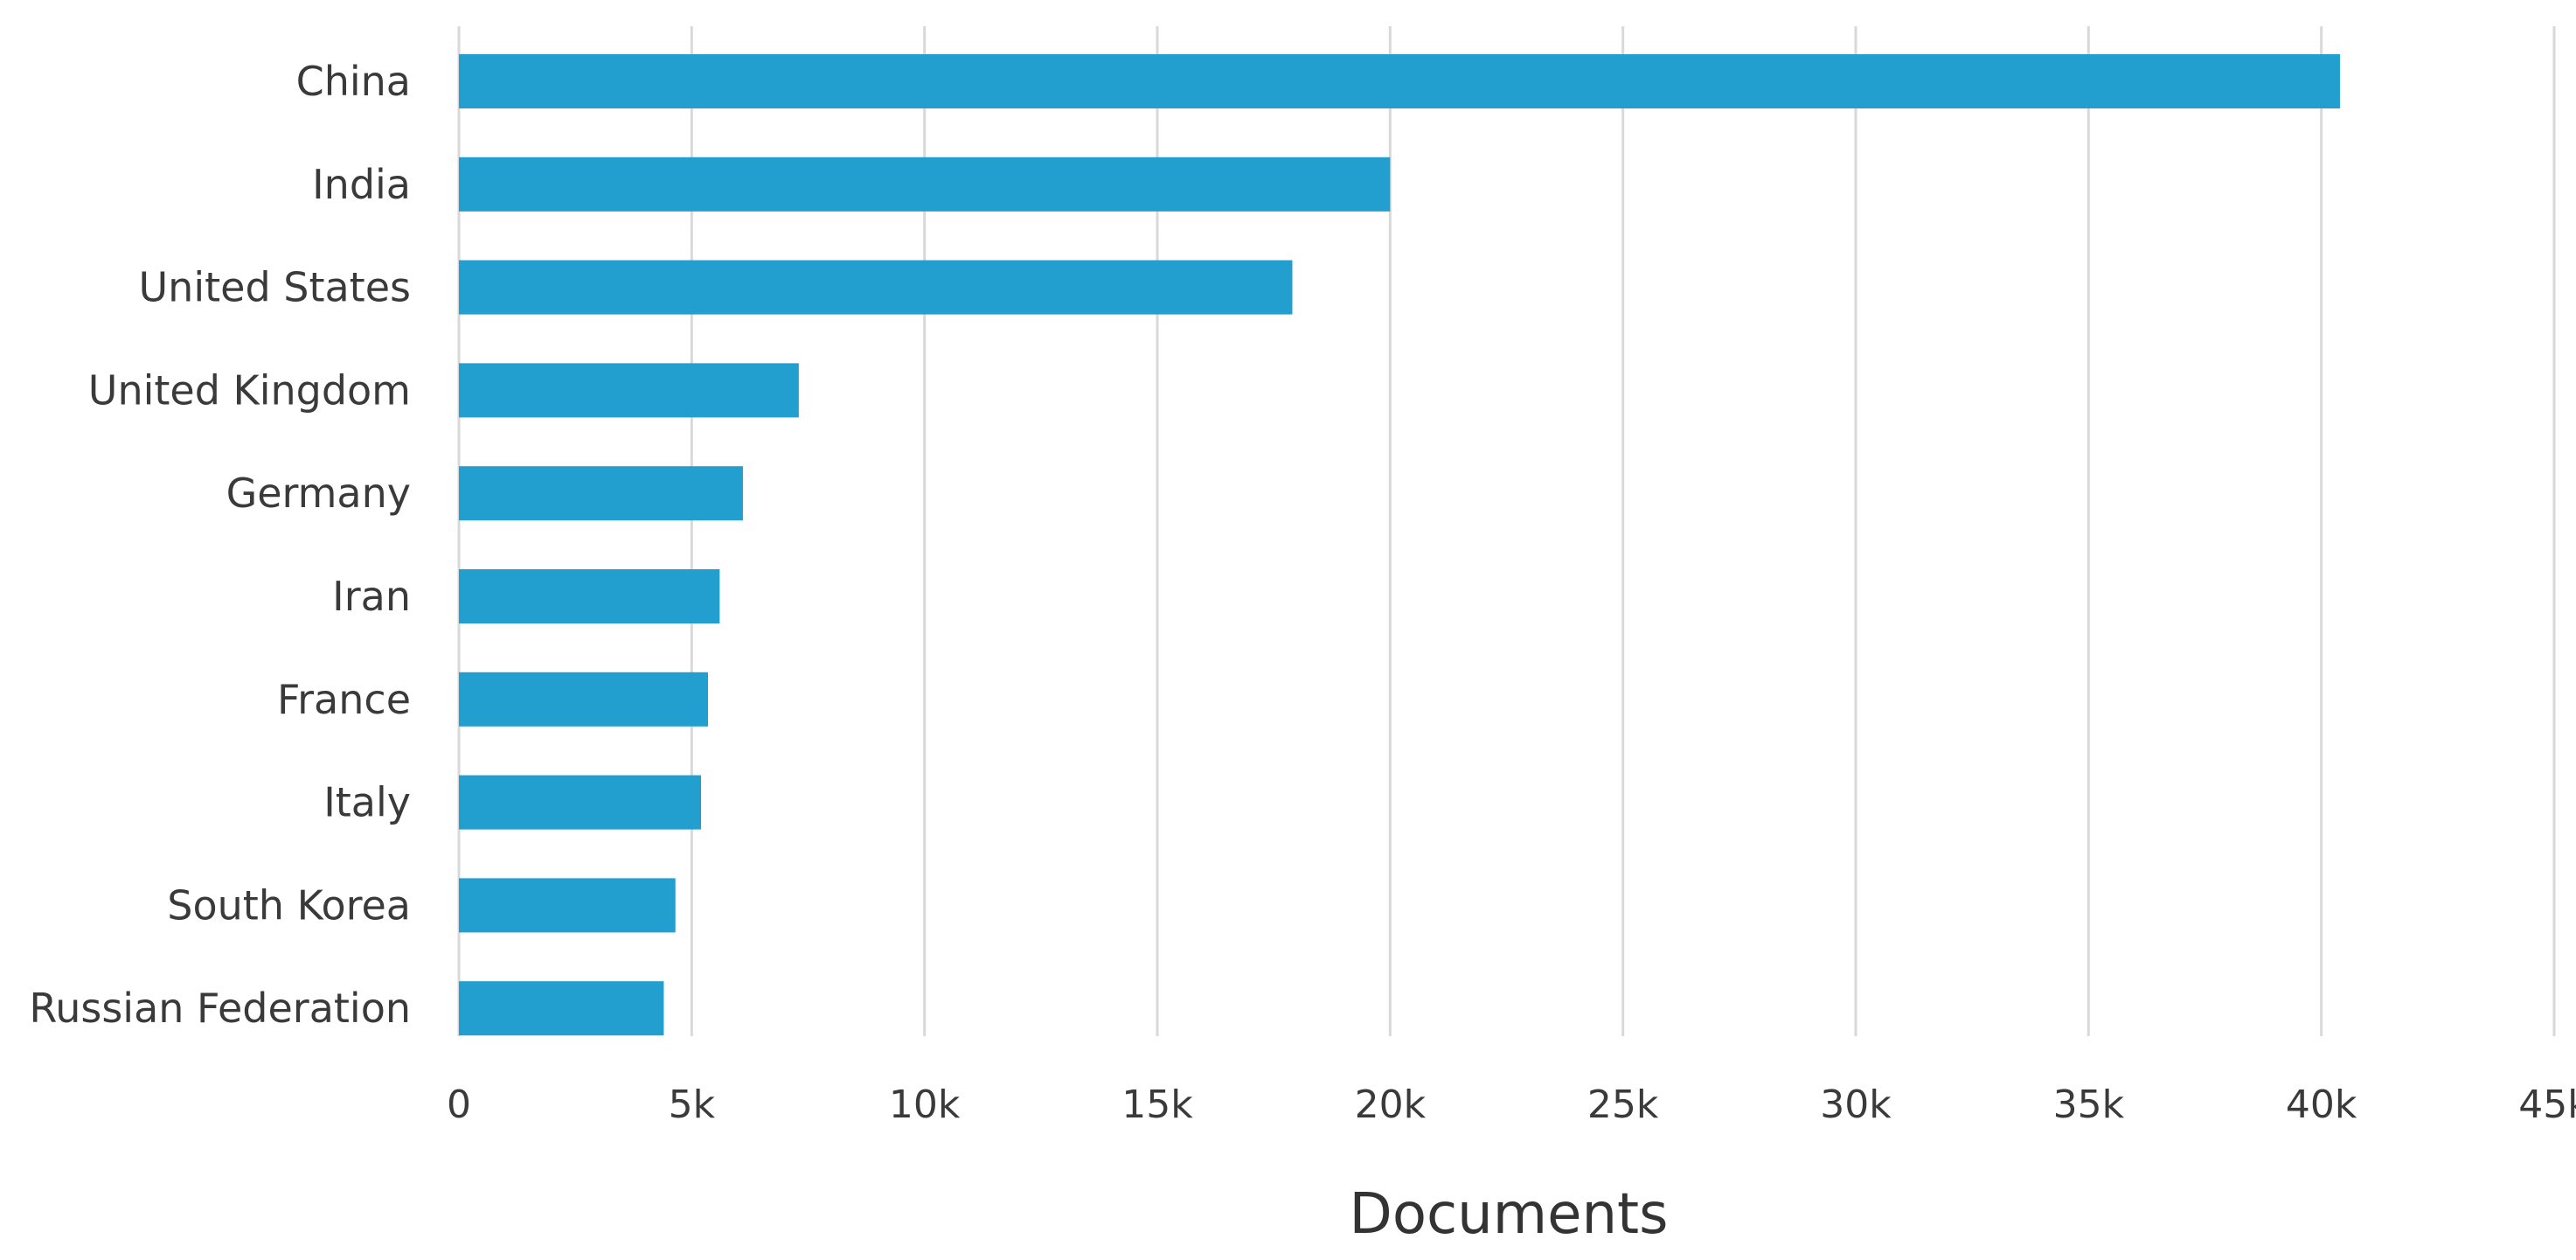 This screenshot has height=1260, width=2576. What do you see at coordinates (289, 905) in the screenshot?
I see `category-label: South Korea` at bounding box center [289, 905].